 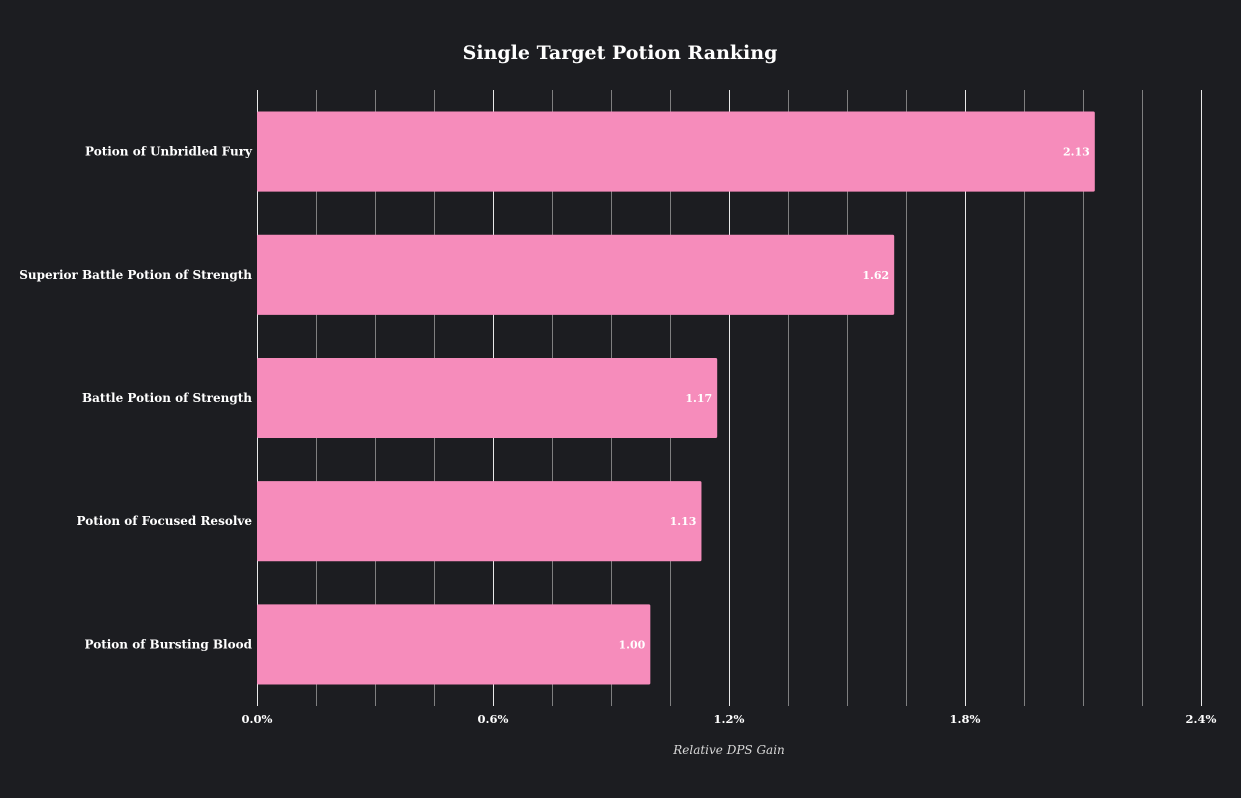 I want to click on y-category-label: Battle Potion of Strength, so click(x=167, y=398).